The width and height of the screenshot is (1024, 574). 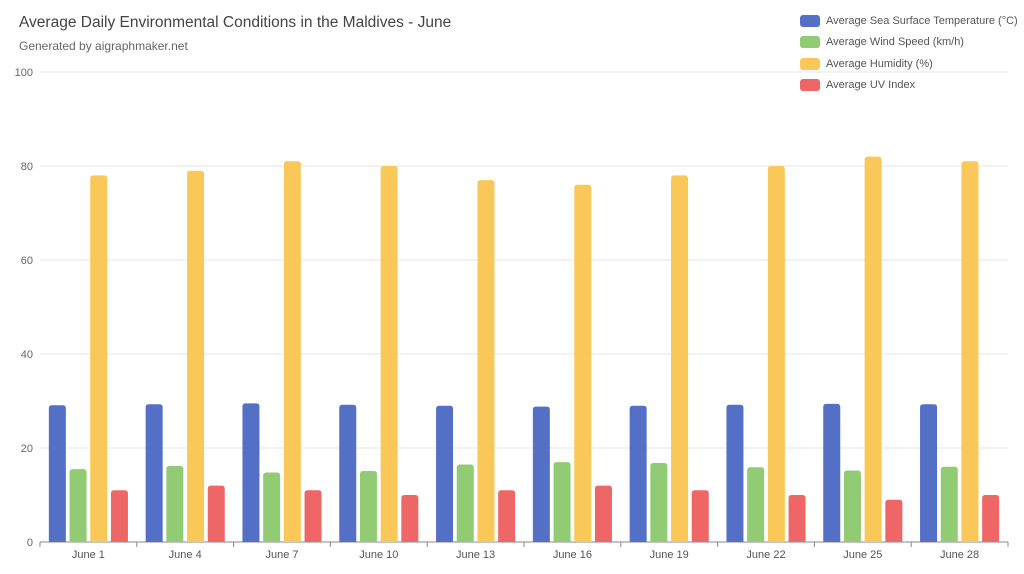 What do you see at coordinates (27, 167) in the screenshot?
I see `y-tick-label: 80` at bounding box center [27, 167].